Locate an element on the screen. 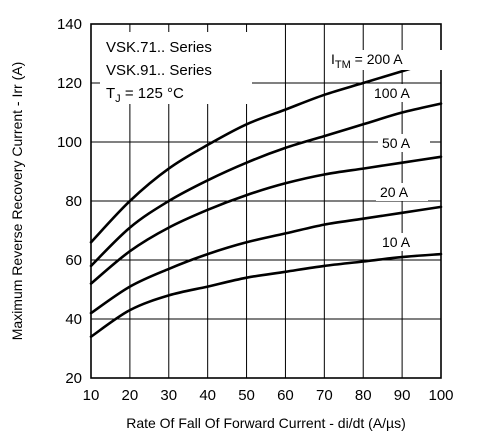 This screenshot has width=477, height=438. y-tick-label: 140 is located at coordinates (69, 24).